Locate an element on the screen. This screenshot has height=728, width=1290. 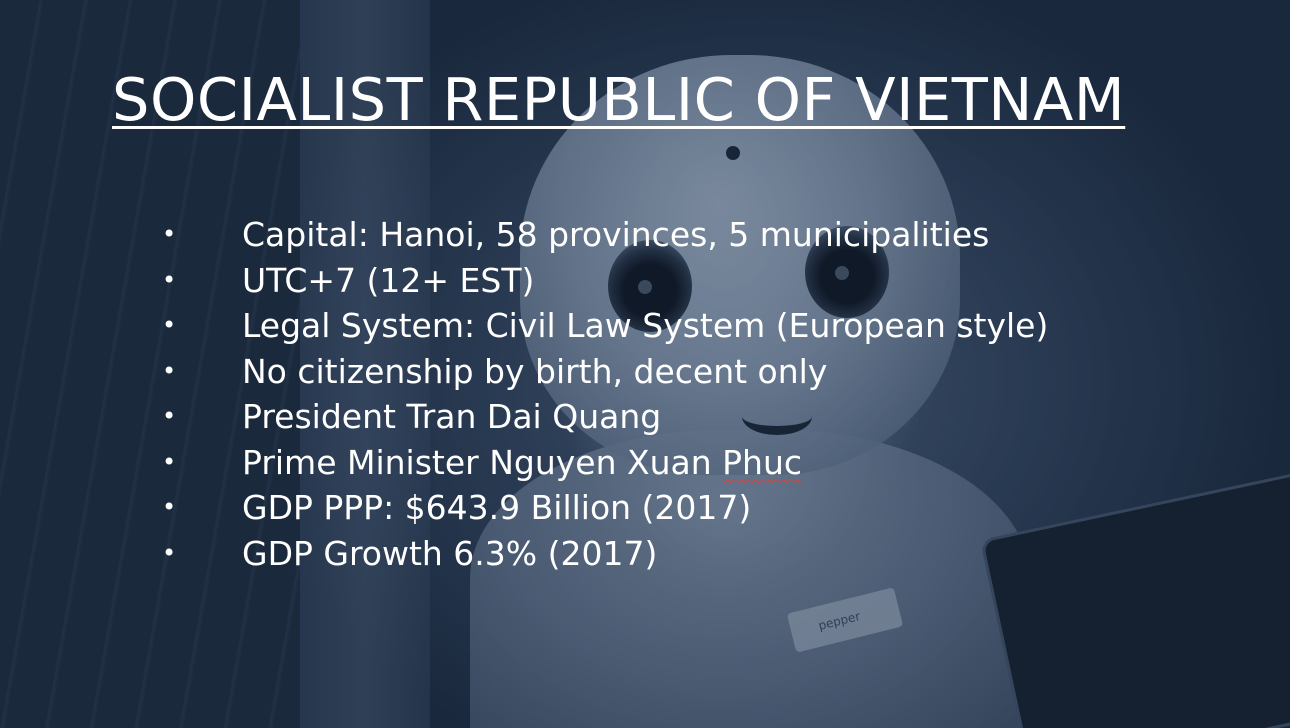
bullet-item: • GDP PPP: $643.9 Billion (2017) is located at coordinates (605, 508).